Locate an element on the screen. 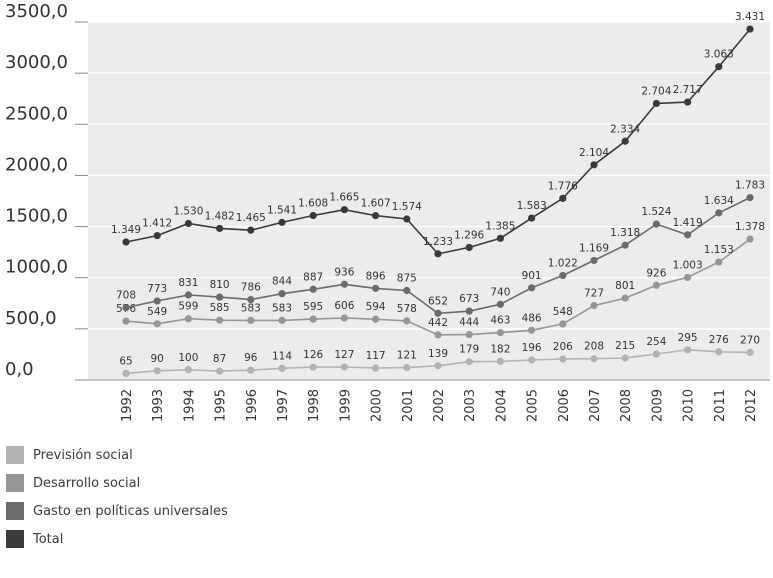 The image size is (773, 578). x-tick-label: 1993 is located at coordinates (158, 405).